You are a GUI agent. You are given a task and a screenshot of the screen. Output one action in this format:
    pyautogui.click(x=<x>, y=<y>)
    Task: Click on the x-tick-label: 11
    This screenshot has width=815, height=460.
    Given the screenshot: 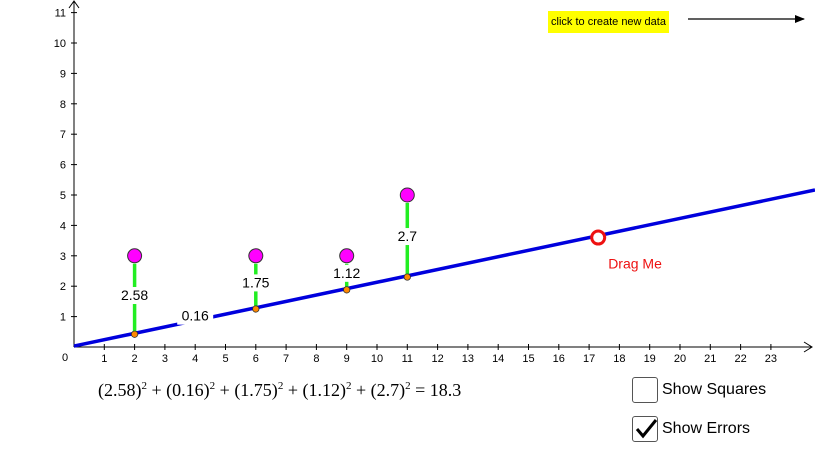 What is the action you would take?
    pyautogui.click(x=407, y=359)
    